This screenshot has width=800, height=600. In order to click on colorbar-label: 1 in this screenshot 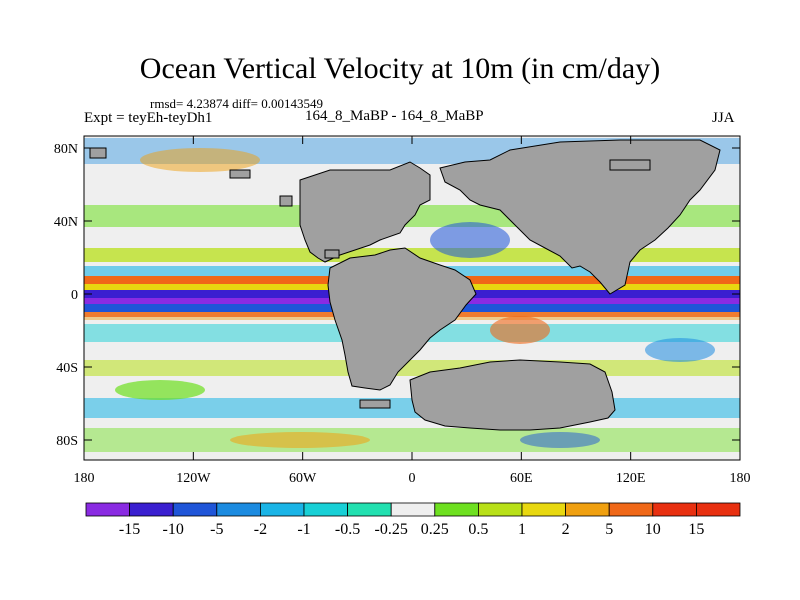, I will do `click(522, 529)`.